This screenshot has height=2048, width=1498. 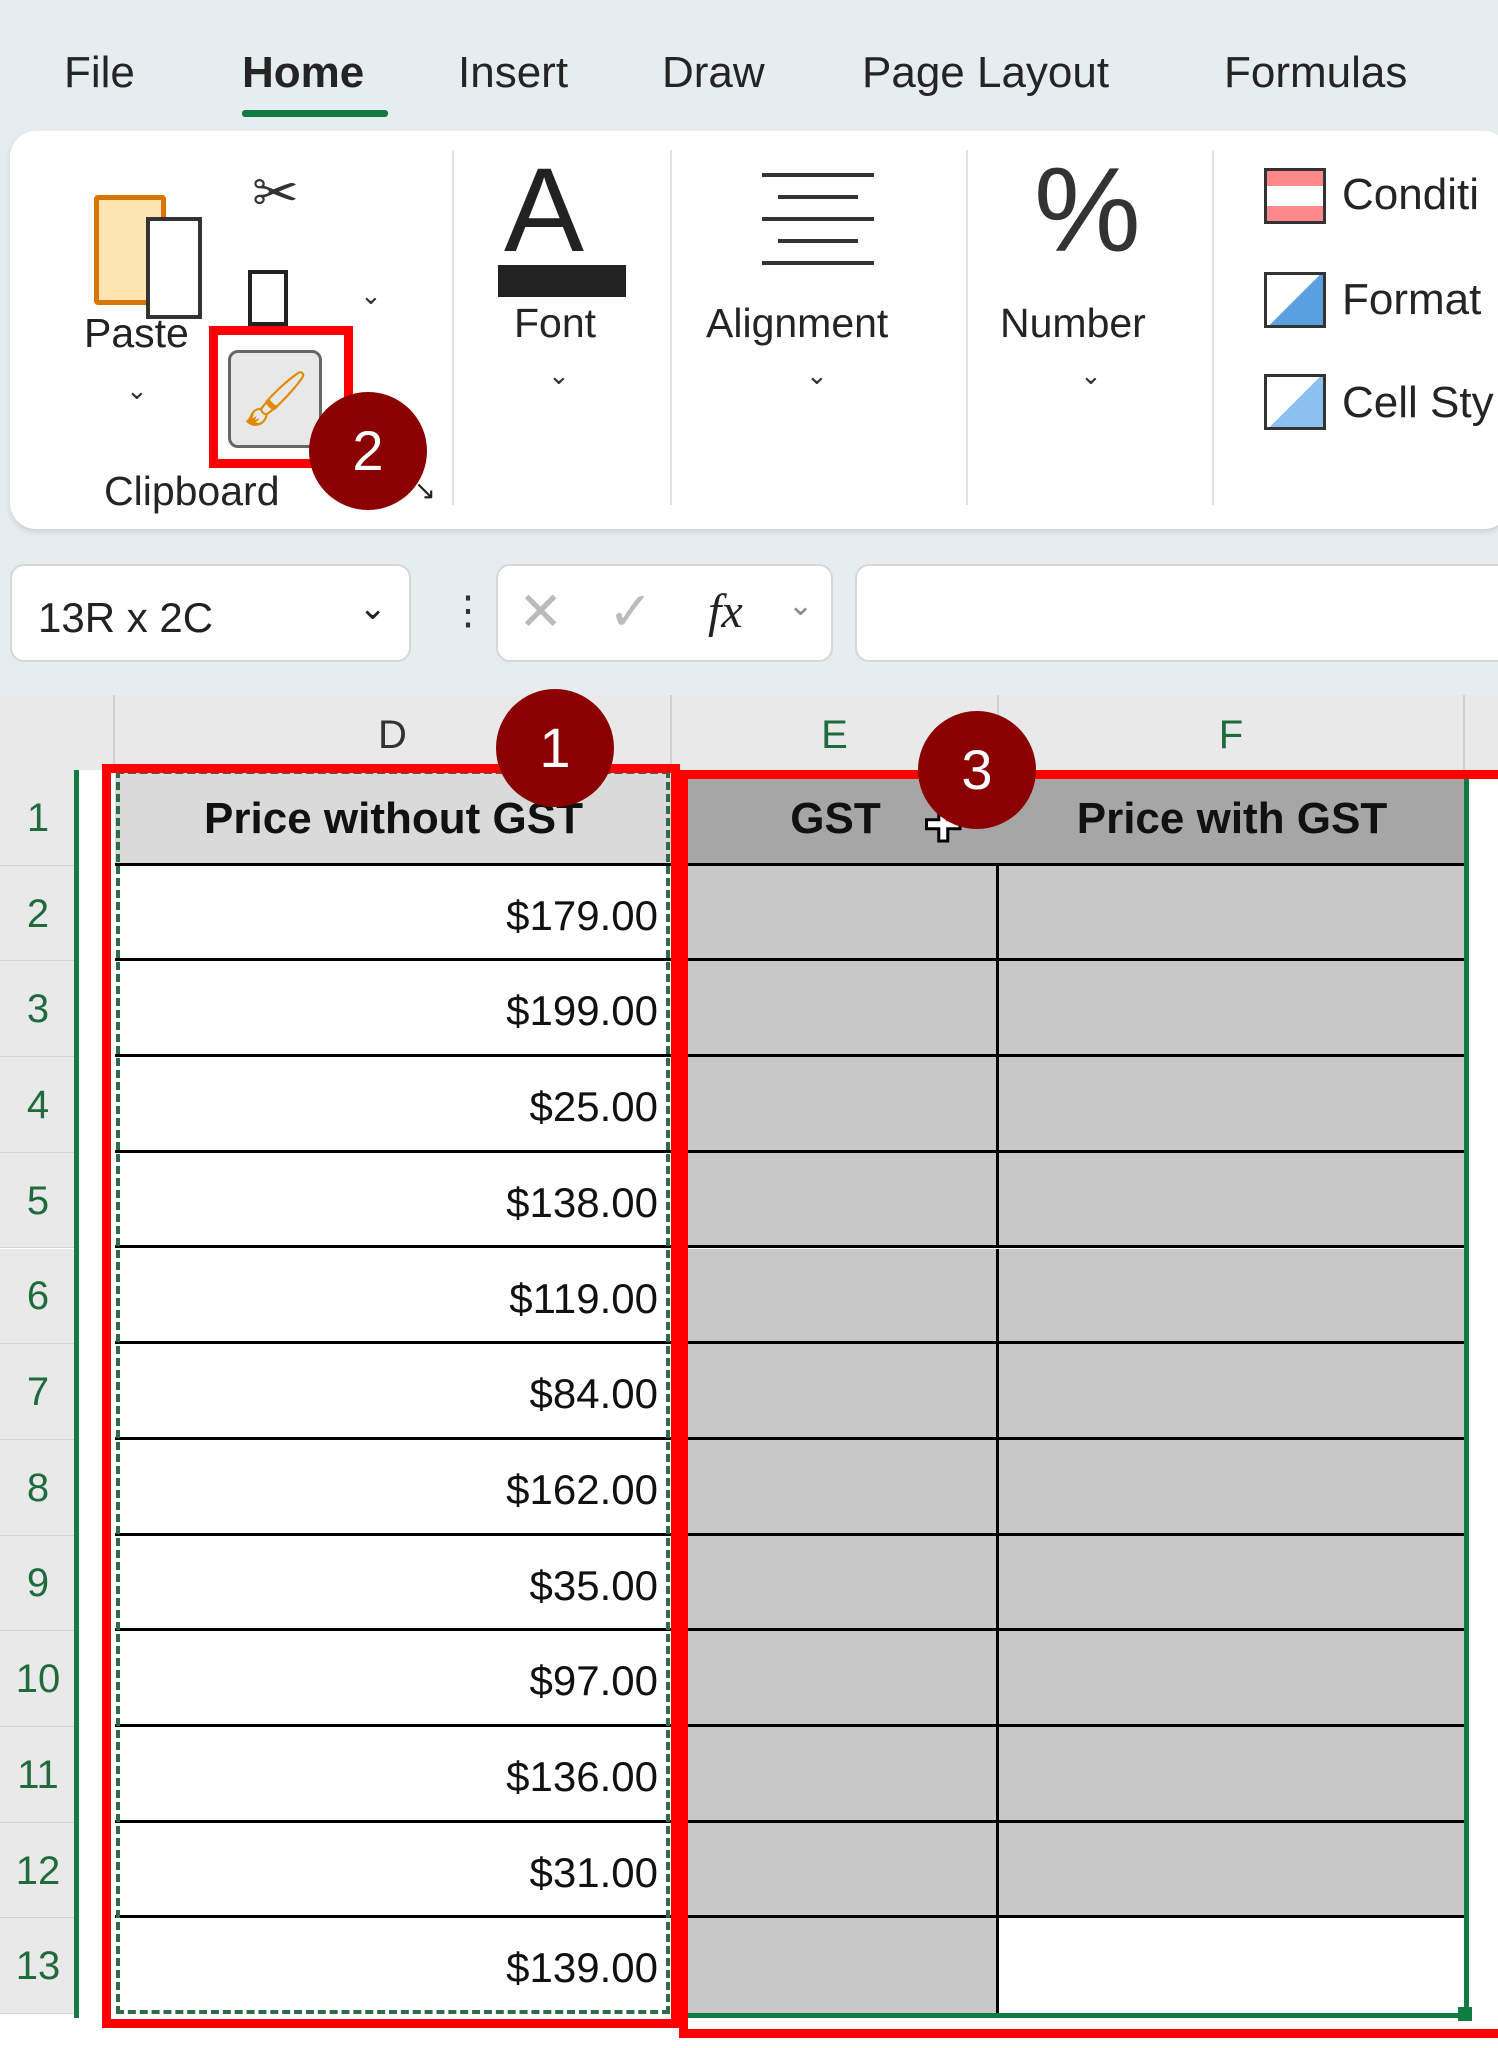 What do you see at coordinates (1412, 299) in the screenshot?
I see `format-as-table-button: Format` at bounding box center [1412, 299].